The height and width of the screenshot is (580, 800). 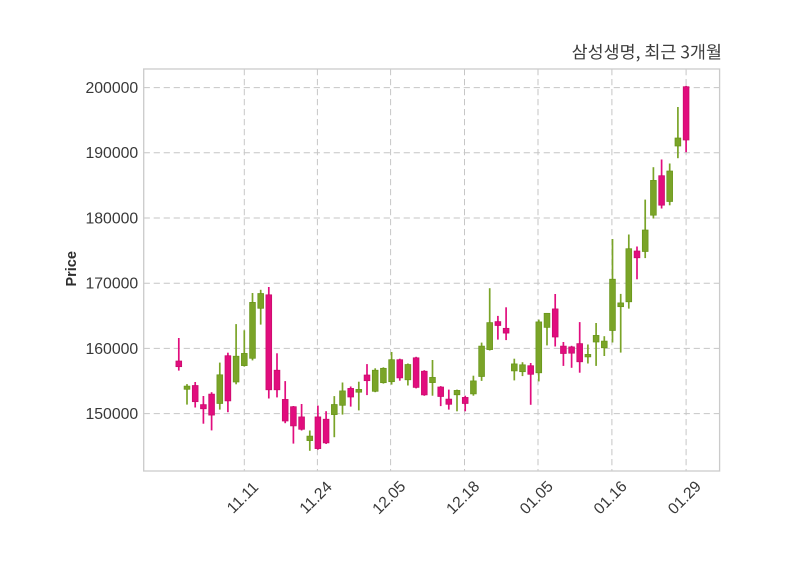 What do you see at coordinates (111, 414) in the screenshot?
I see `svg-text: 150000` at bounding box center [111, 414].